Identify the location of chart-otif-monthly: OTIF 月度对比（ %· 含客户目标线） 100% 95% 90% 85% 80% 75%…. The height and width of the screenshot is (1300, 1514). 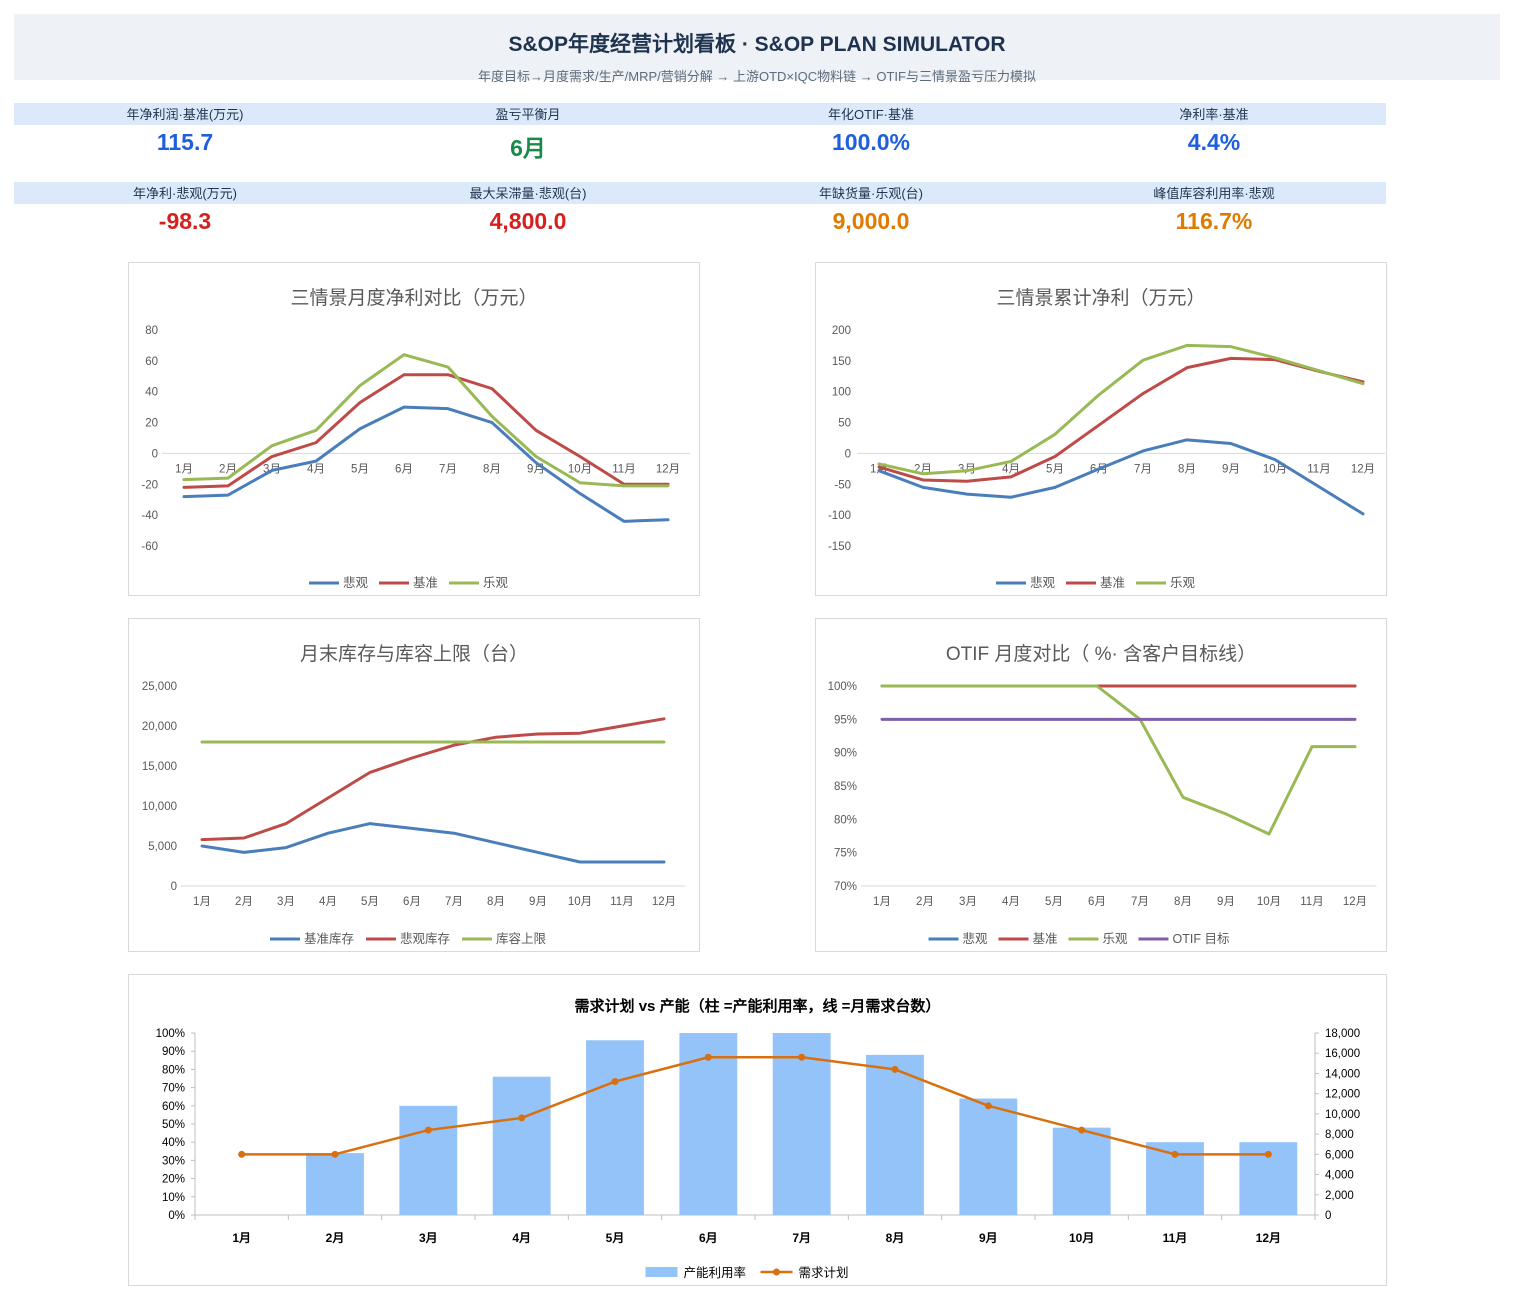
(1101, 785).